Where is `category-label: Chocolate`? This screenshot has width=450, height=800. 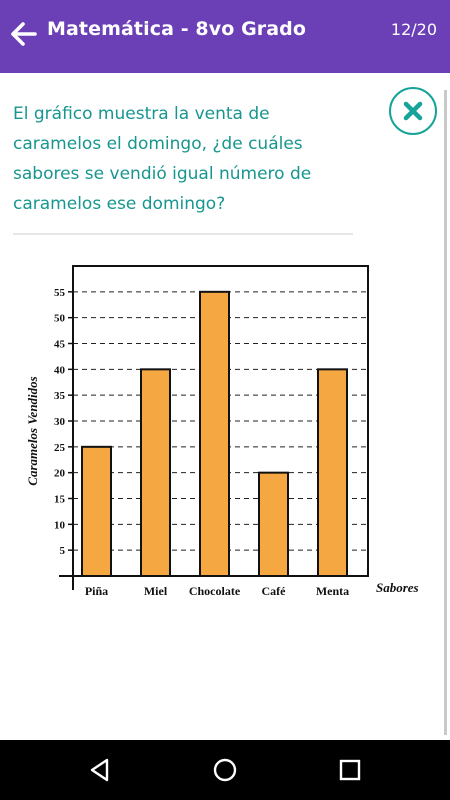 category-label: Chocolate is located at coordinates (215, 591).